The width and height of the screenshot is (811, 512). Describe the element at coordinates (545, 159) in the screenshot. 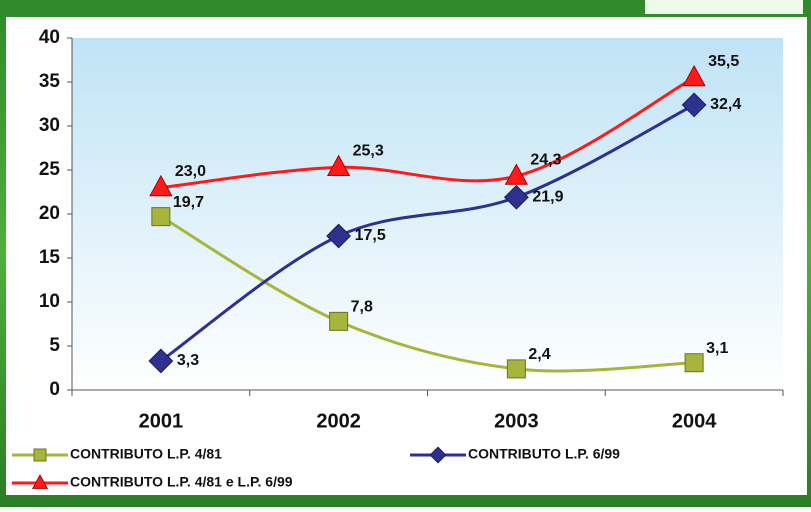

I see `data-label: 24,3` at that location.